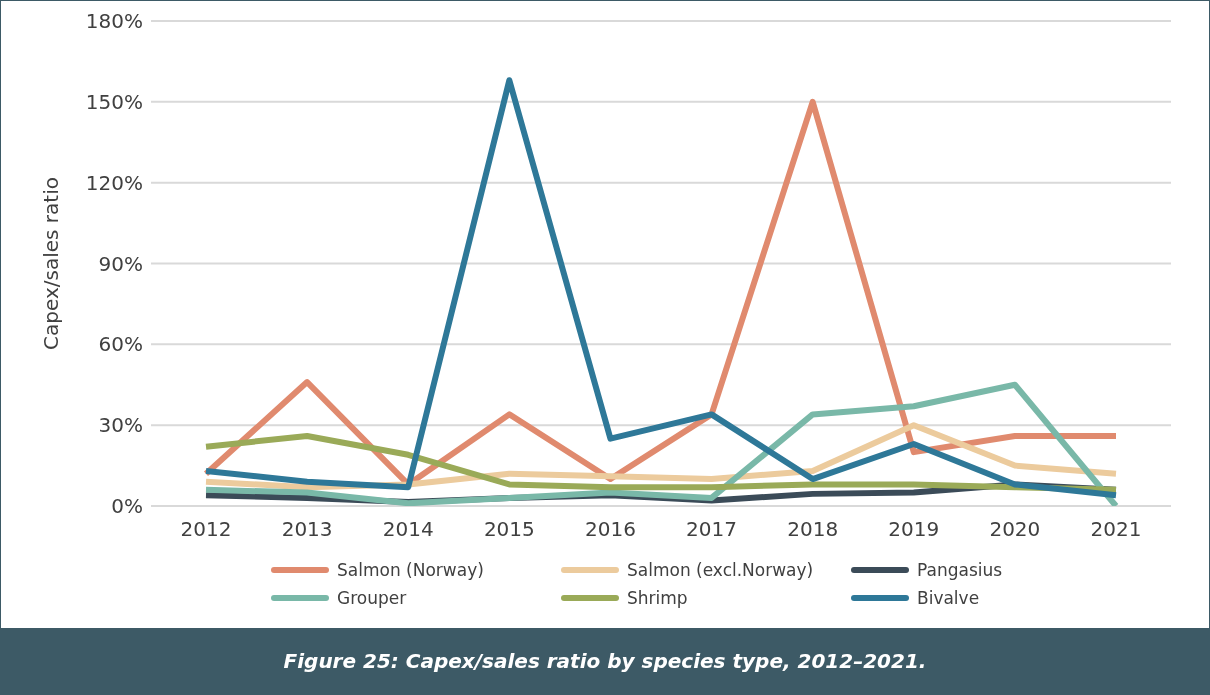 Image resolution: width=1210 pixels, height=695 pixels. I want to click on y-axis-title: Capex/sales ratio, so click(51, 263).